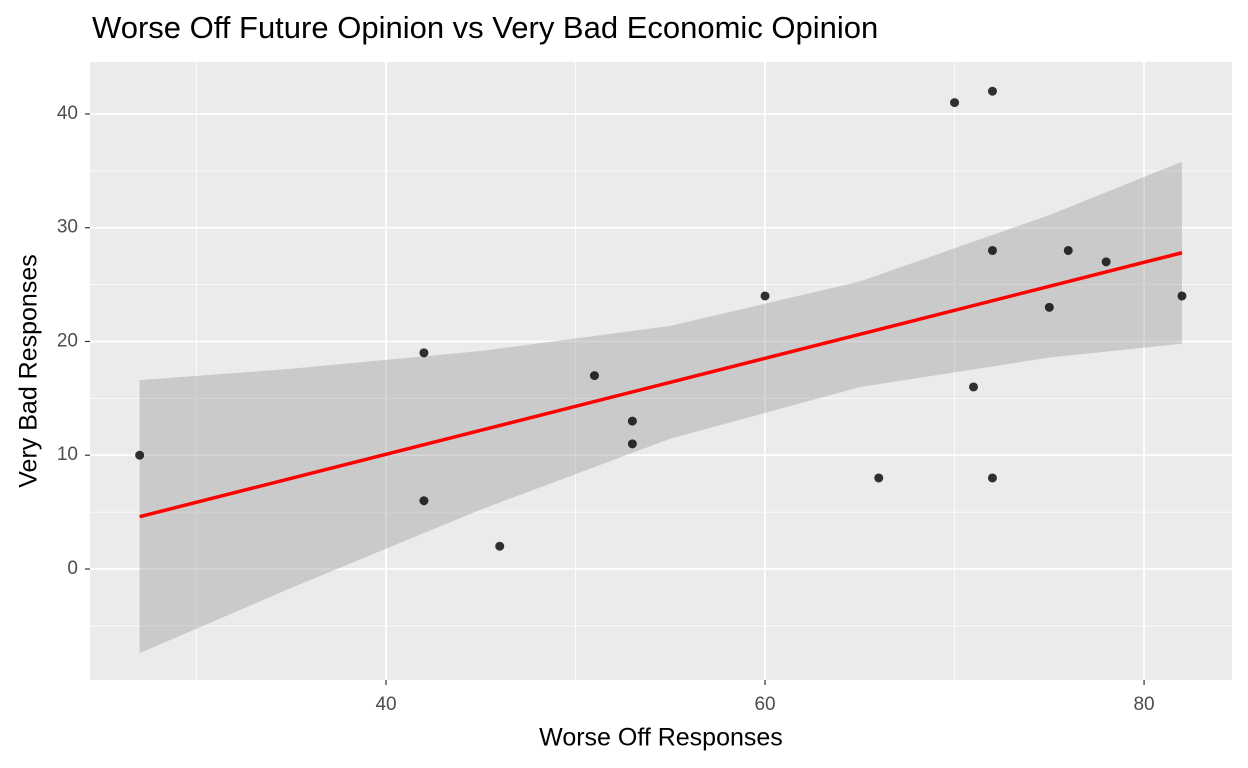 Image resolution: width=1248 pixels, height=768 pixels. I want to click on y-tick-label: 40, so click(67, 113).